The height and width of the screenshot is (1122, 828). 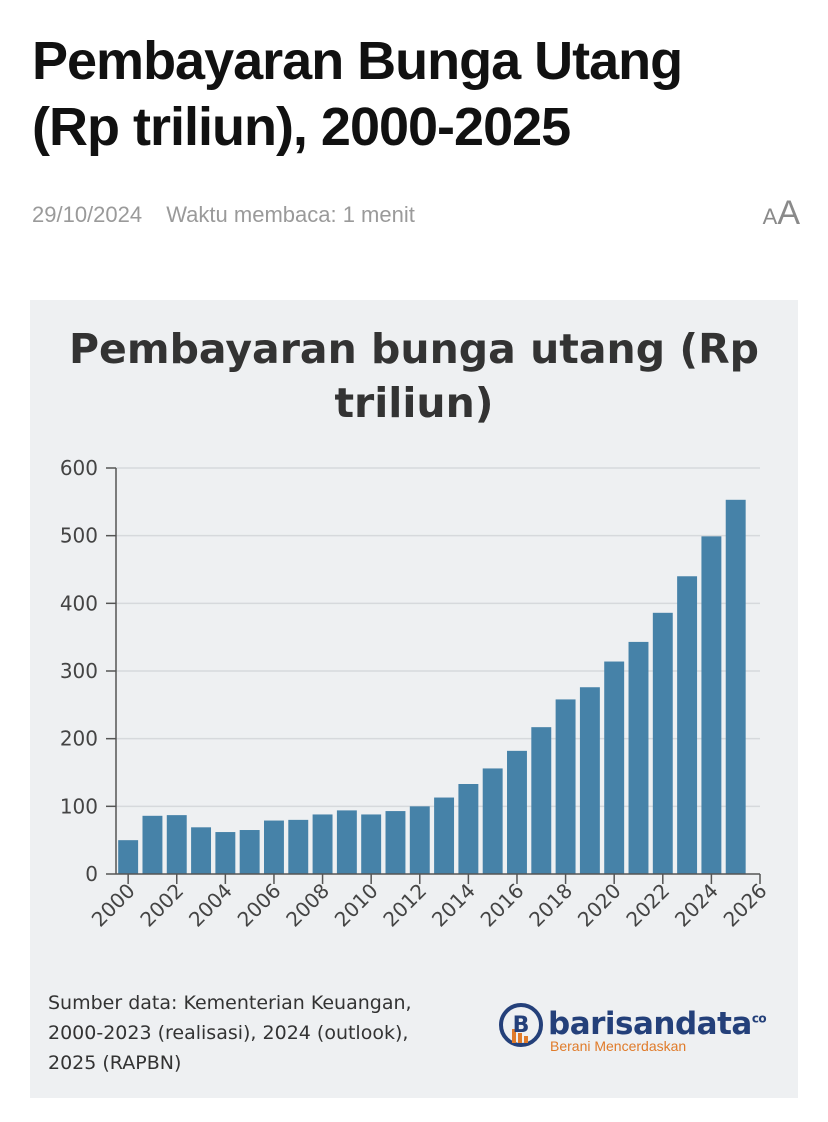 What do you see at coordinates (176, 844) in the screenshot?
I see `bar-2002` at bounding box center [176, 844].